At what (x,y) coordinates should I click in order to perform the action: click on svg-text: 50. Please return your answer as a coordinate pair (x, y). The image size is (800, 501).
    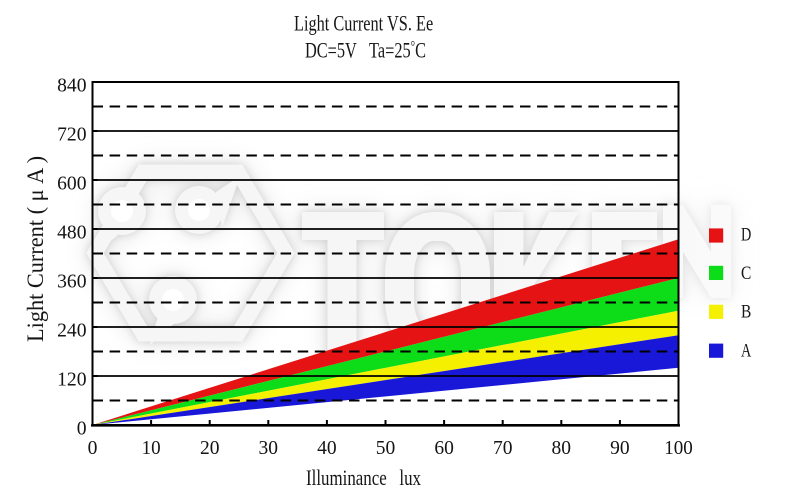
    Looking at the image, I should click on (386, 448).